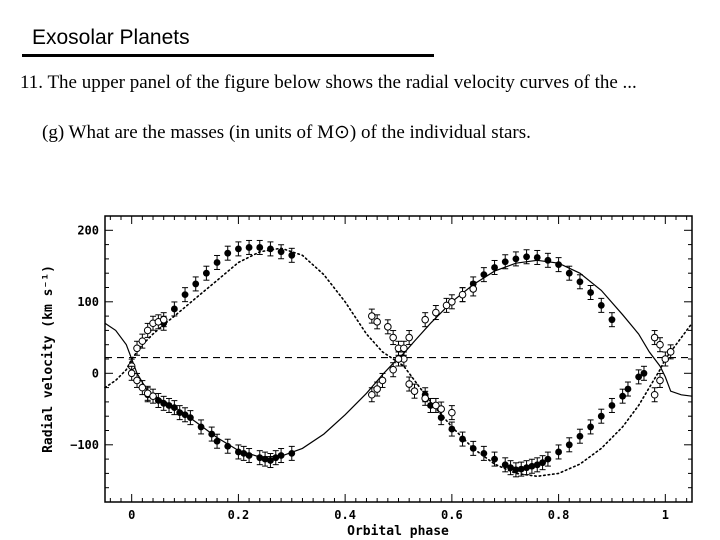  I want to click on subquestion-suffix: ) of the individual stars., so click(440, 132).